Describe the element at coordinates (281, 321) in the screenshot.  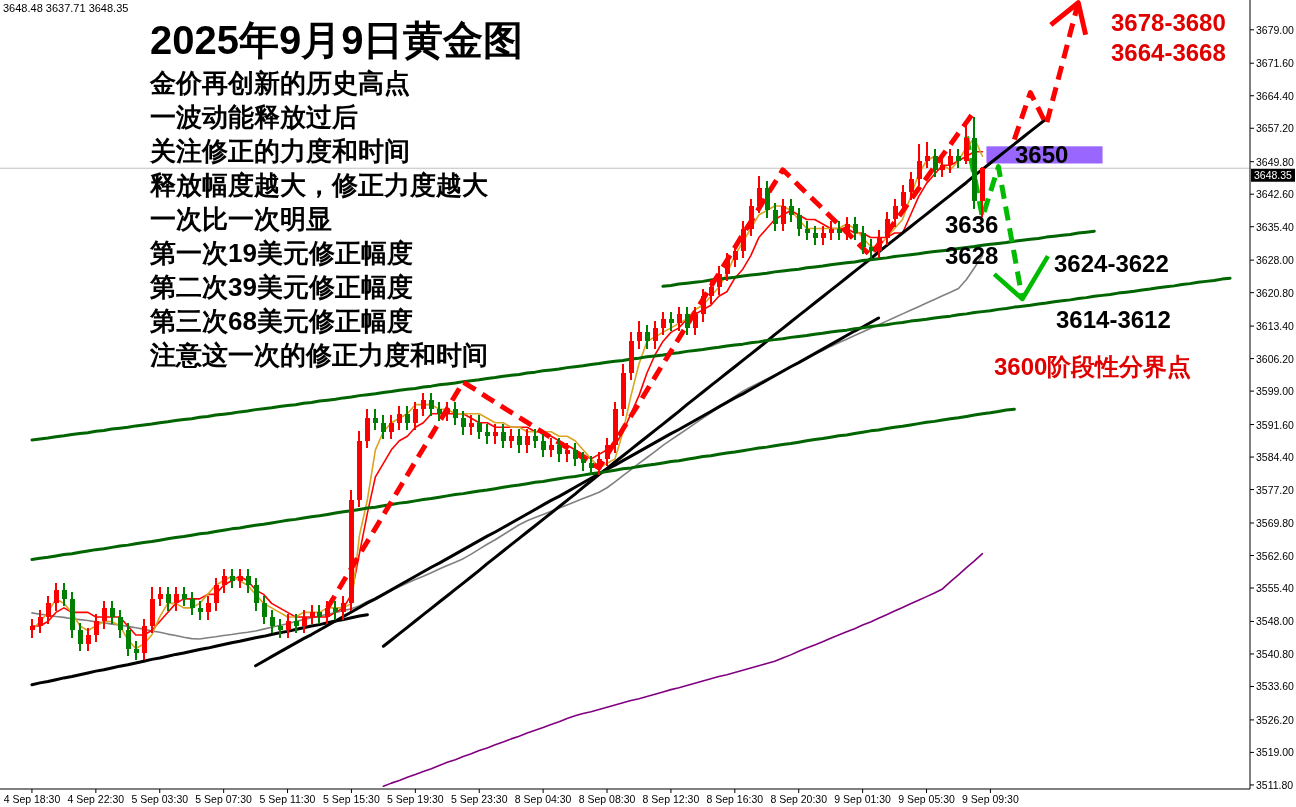
I see `annotation: 第三次68美元修正幅度` at that location.